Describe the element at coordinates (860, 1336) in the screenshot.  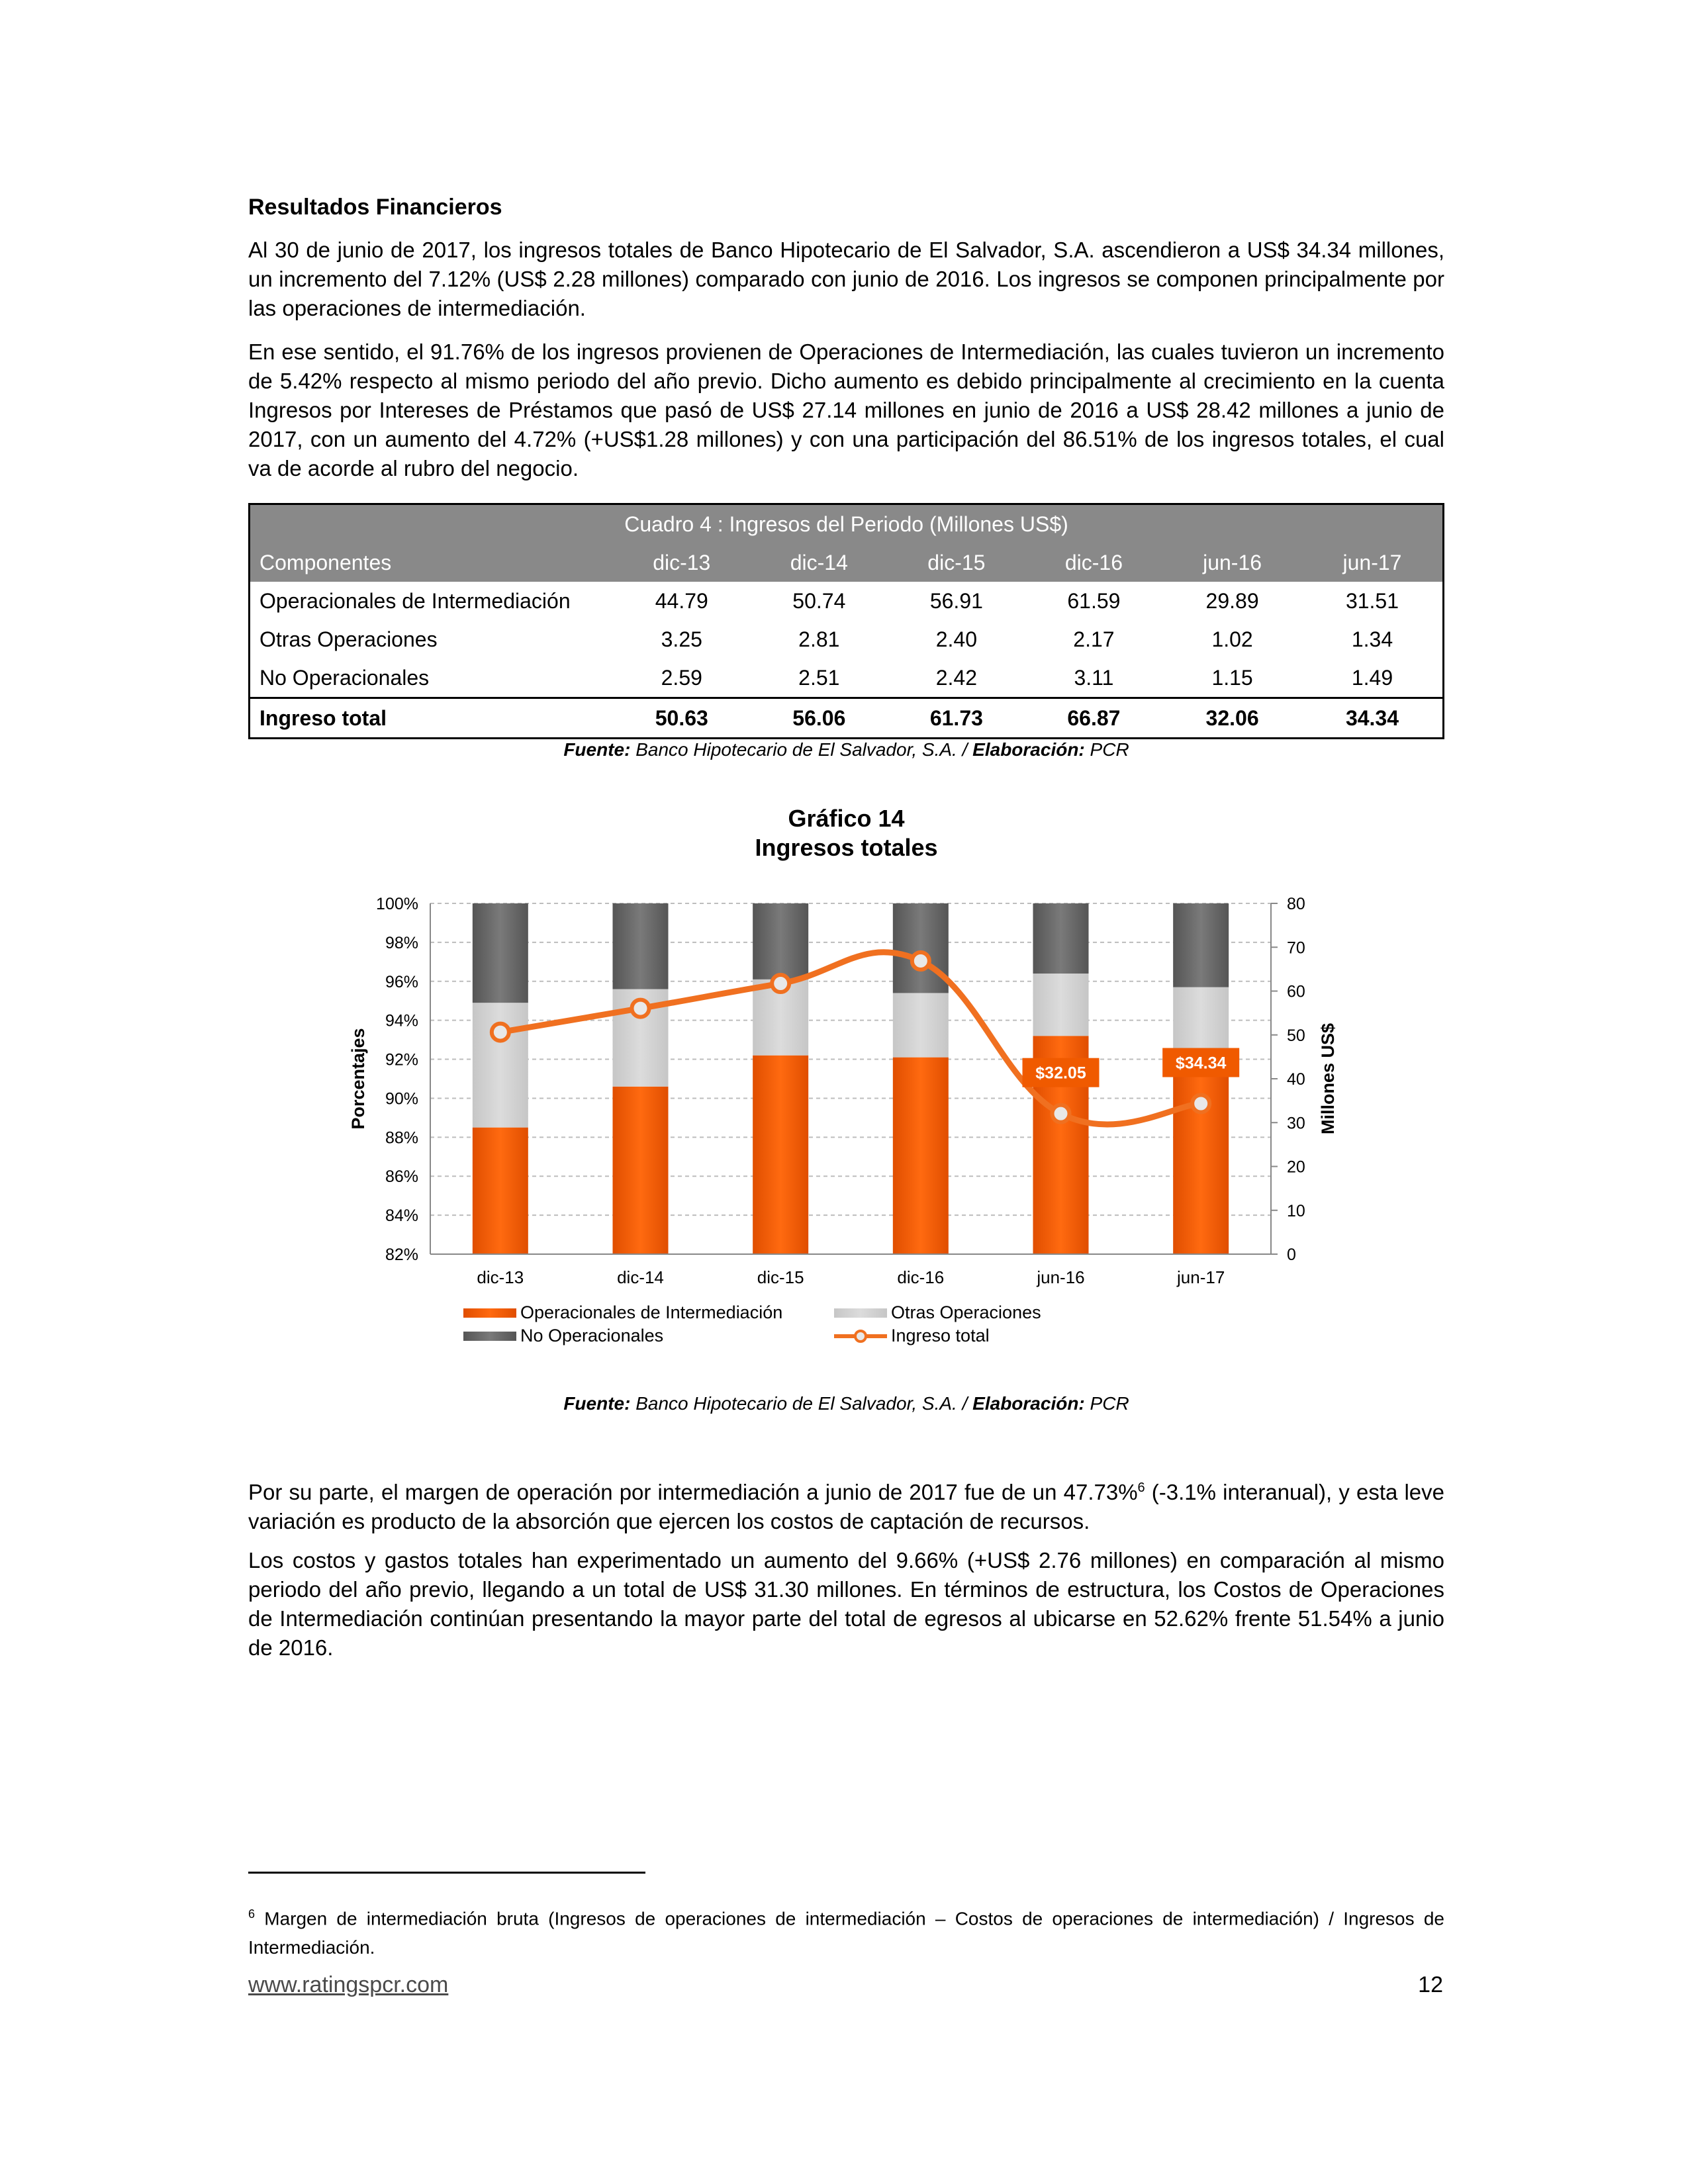
I see `legend-marker` at that location.